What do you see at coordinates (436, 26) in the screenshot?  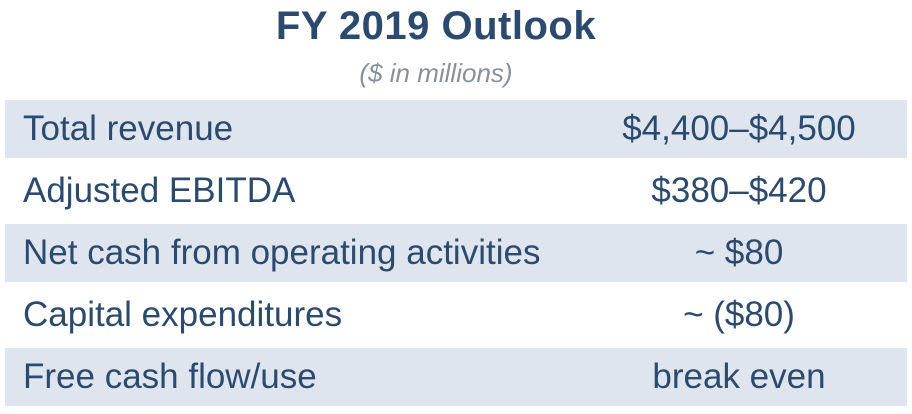 I see `page-title: FY 2019 Outlook` at bounding box center [436, 26].